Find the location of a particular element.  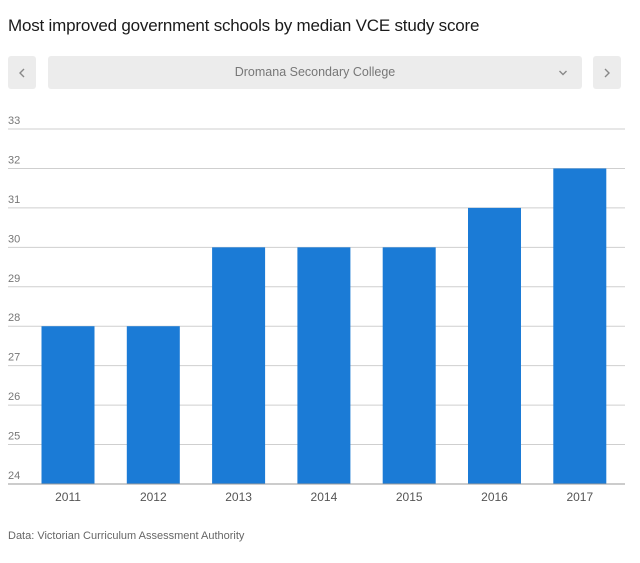

previous-button is located at coordinates (22, 72).